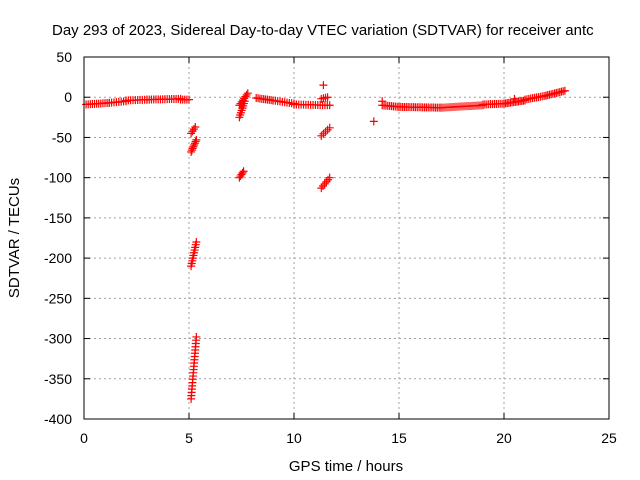  I want to click on y-axis-label: SDTVAR / TECUs, so click(14, 238).